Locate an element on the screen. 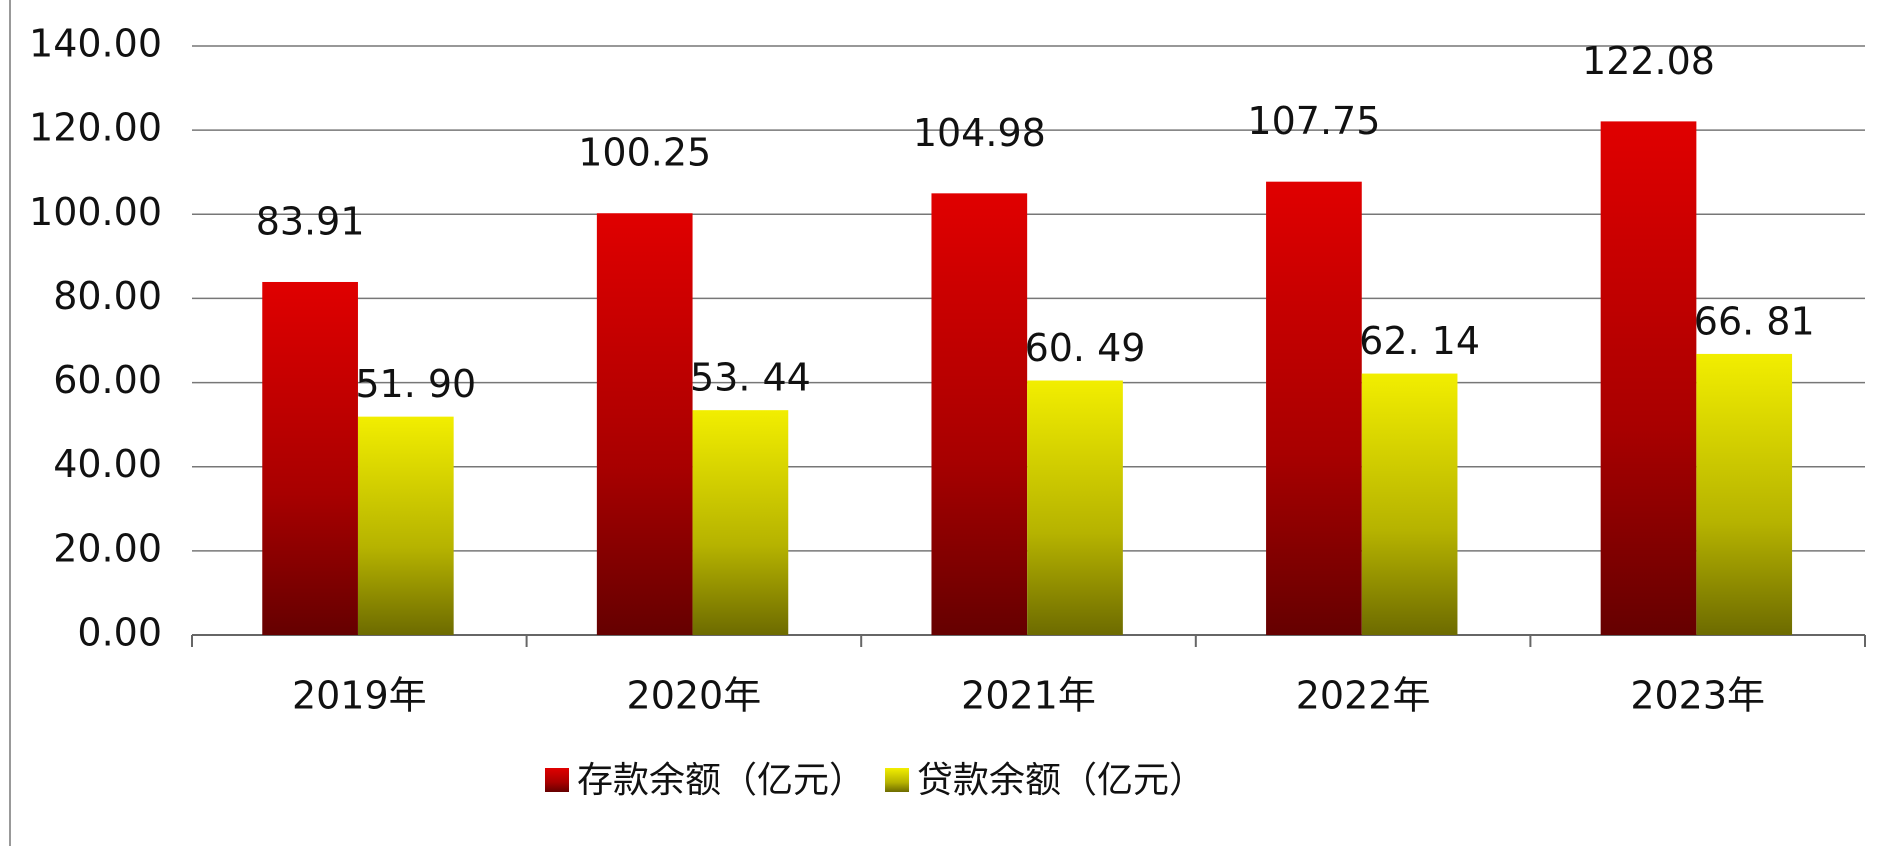  y-tick-label: 100.00 is located at coordinates (95, 212).